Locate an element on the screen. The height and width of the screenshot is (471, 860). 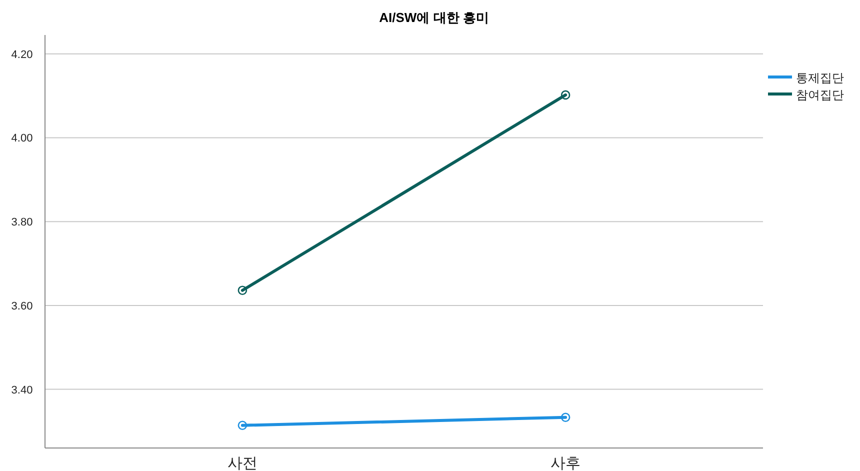
y-tick-label: 3.80 is located at coordinates (22, 222).